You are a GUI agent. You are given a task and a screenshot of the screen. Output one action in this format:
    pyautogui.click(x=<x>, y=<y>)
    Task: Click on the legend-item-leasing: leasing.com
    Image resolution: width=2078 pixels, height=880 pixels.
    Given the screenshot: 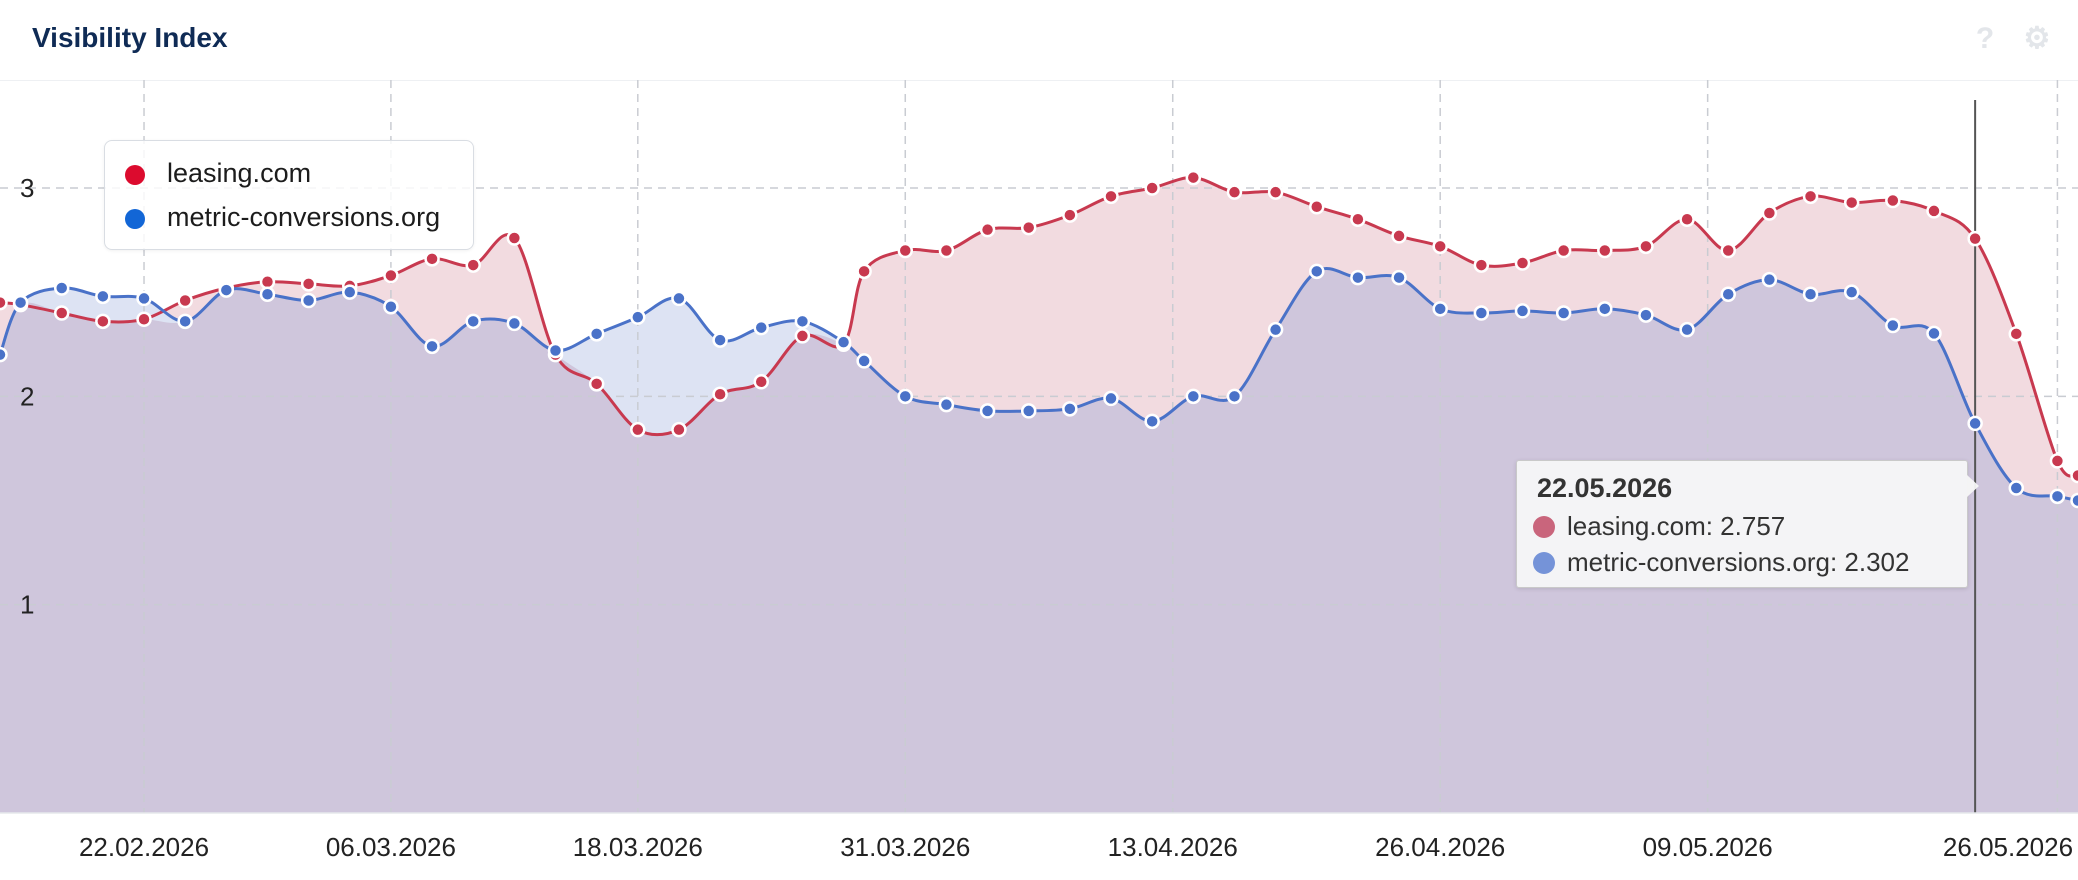 What is the action you would take?
    pyautogui.click(x=218, y=173)
    